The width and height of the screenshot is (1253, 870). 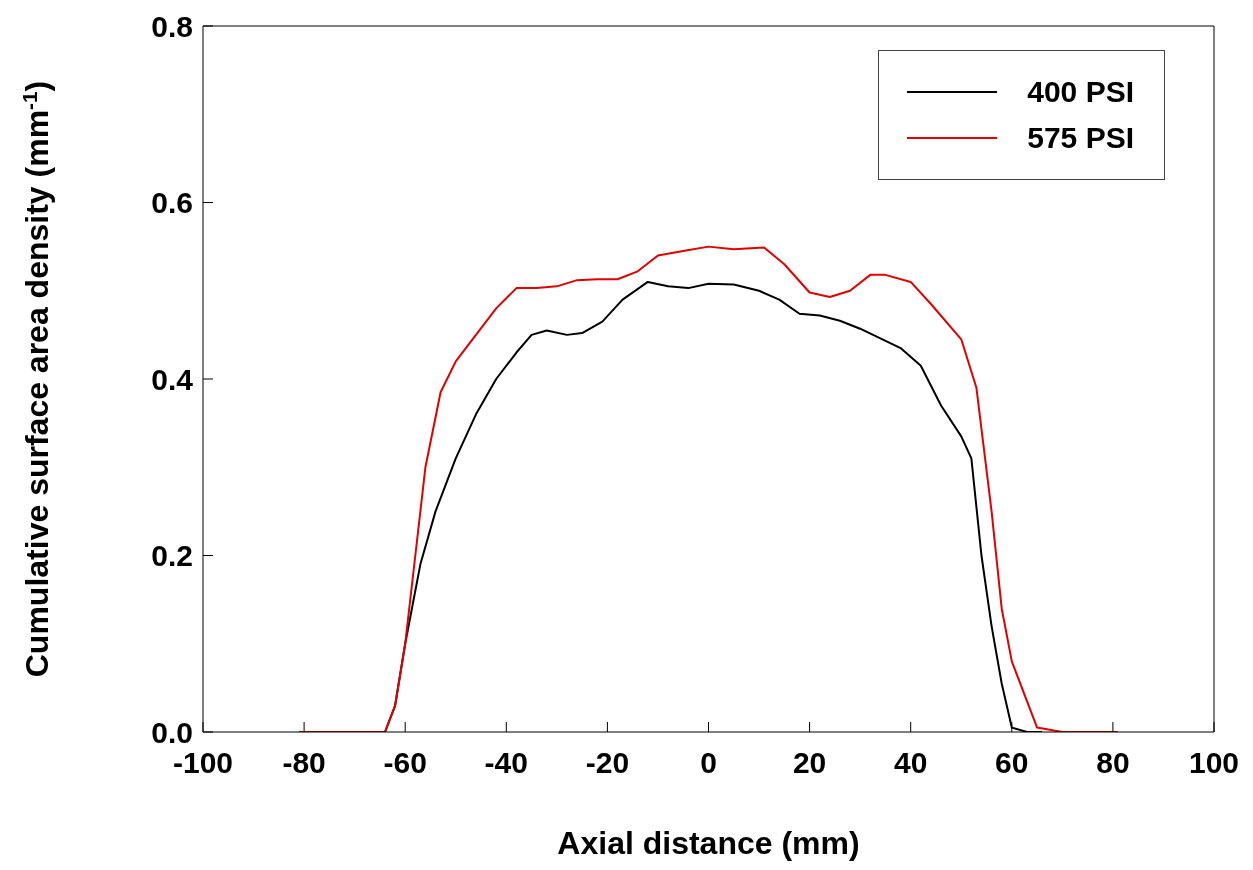 What do you see at coordinates (172, 732) in the screenshot?
I see `y-tick-label: 0.0` at bounding box center [172, 732].